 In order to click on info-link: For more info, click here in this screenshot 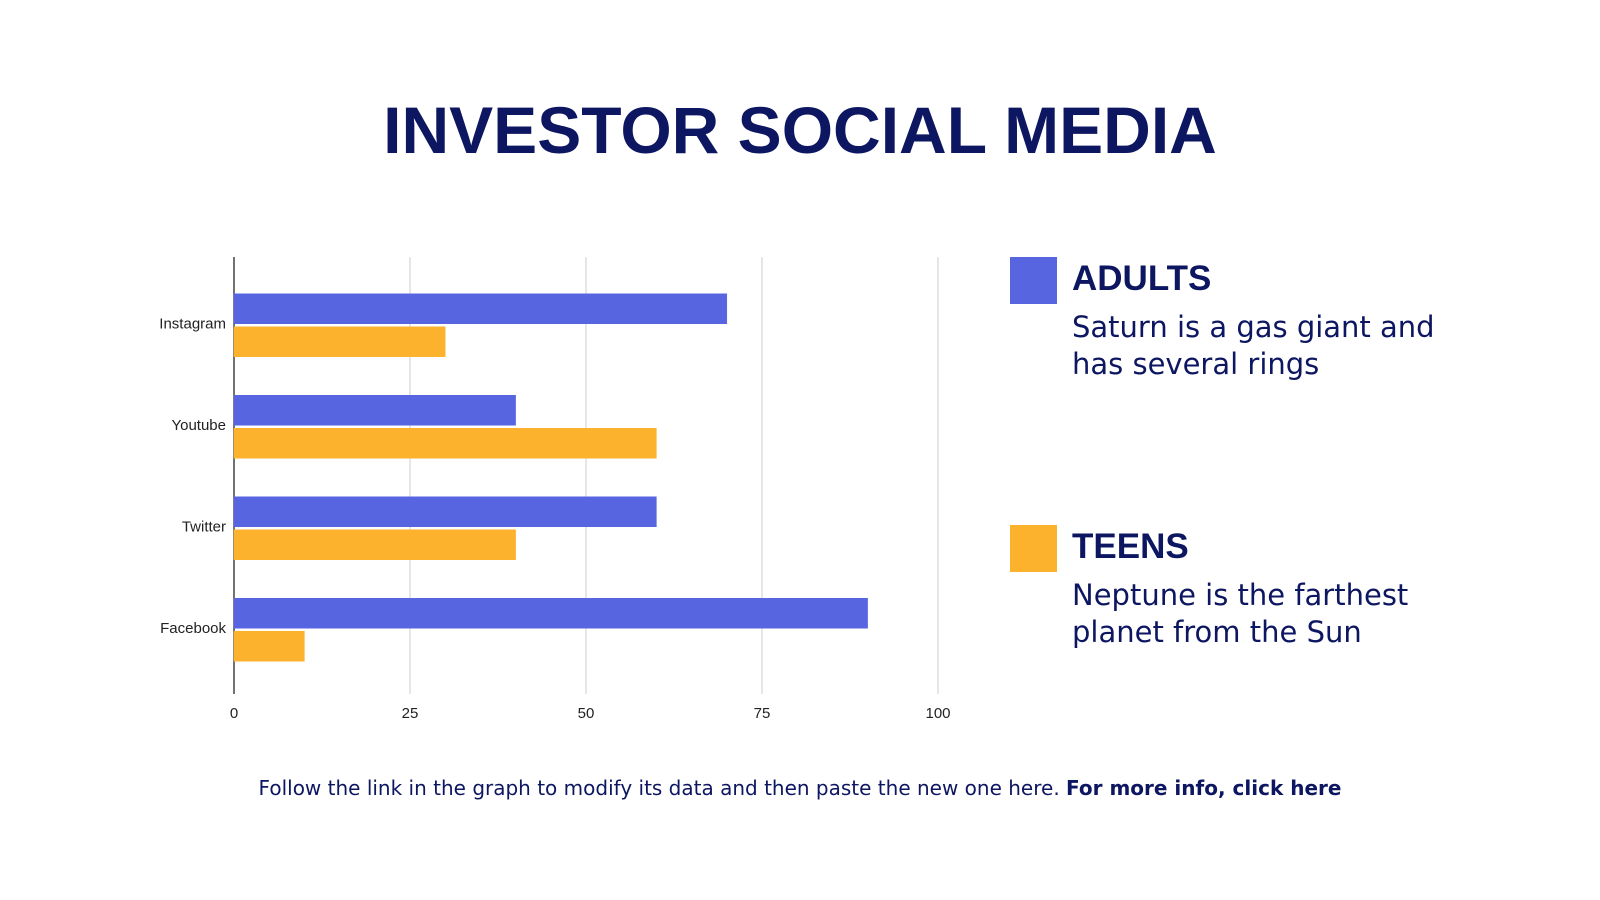, I will do `click(1204, 788)`.